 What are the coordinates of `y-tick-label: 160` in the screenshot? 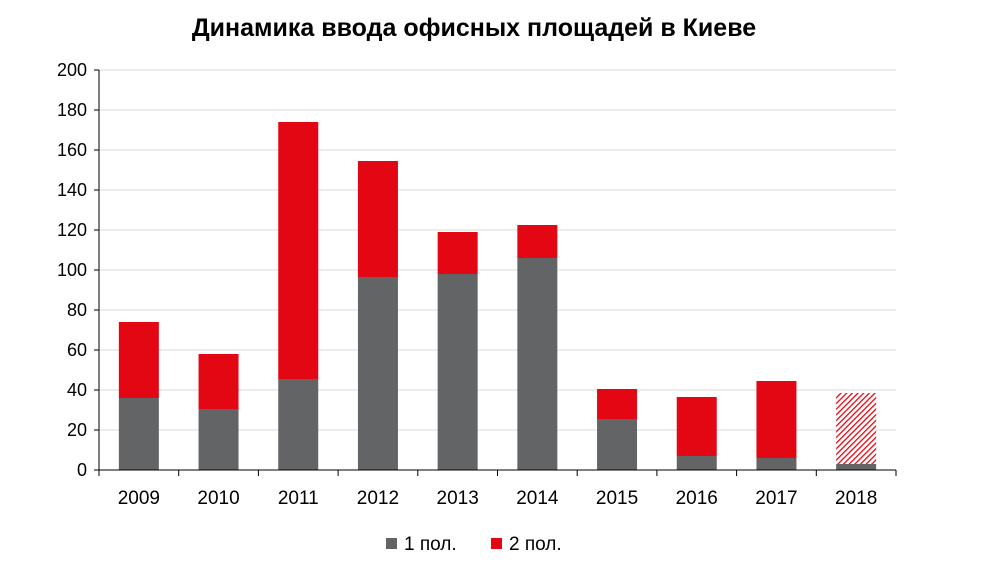 It's located at (72, 150).